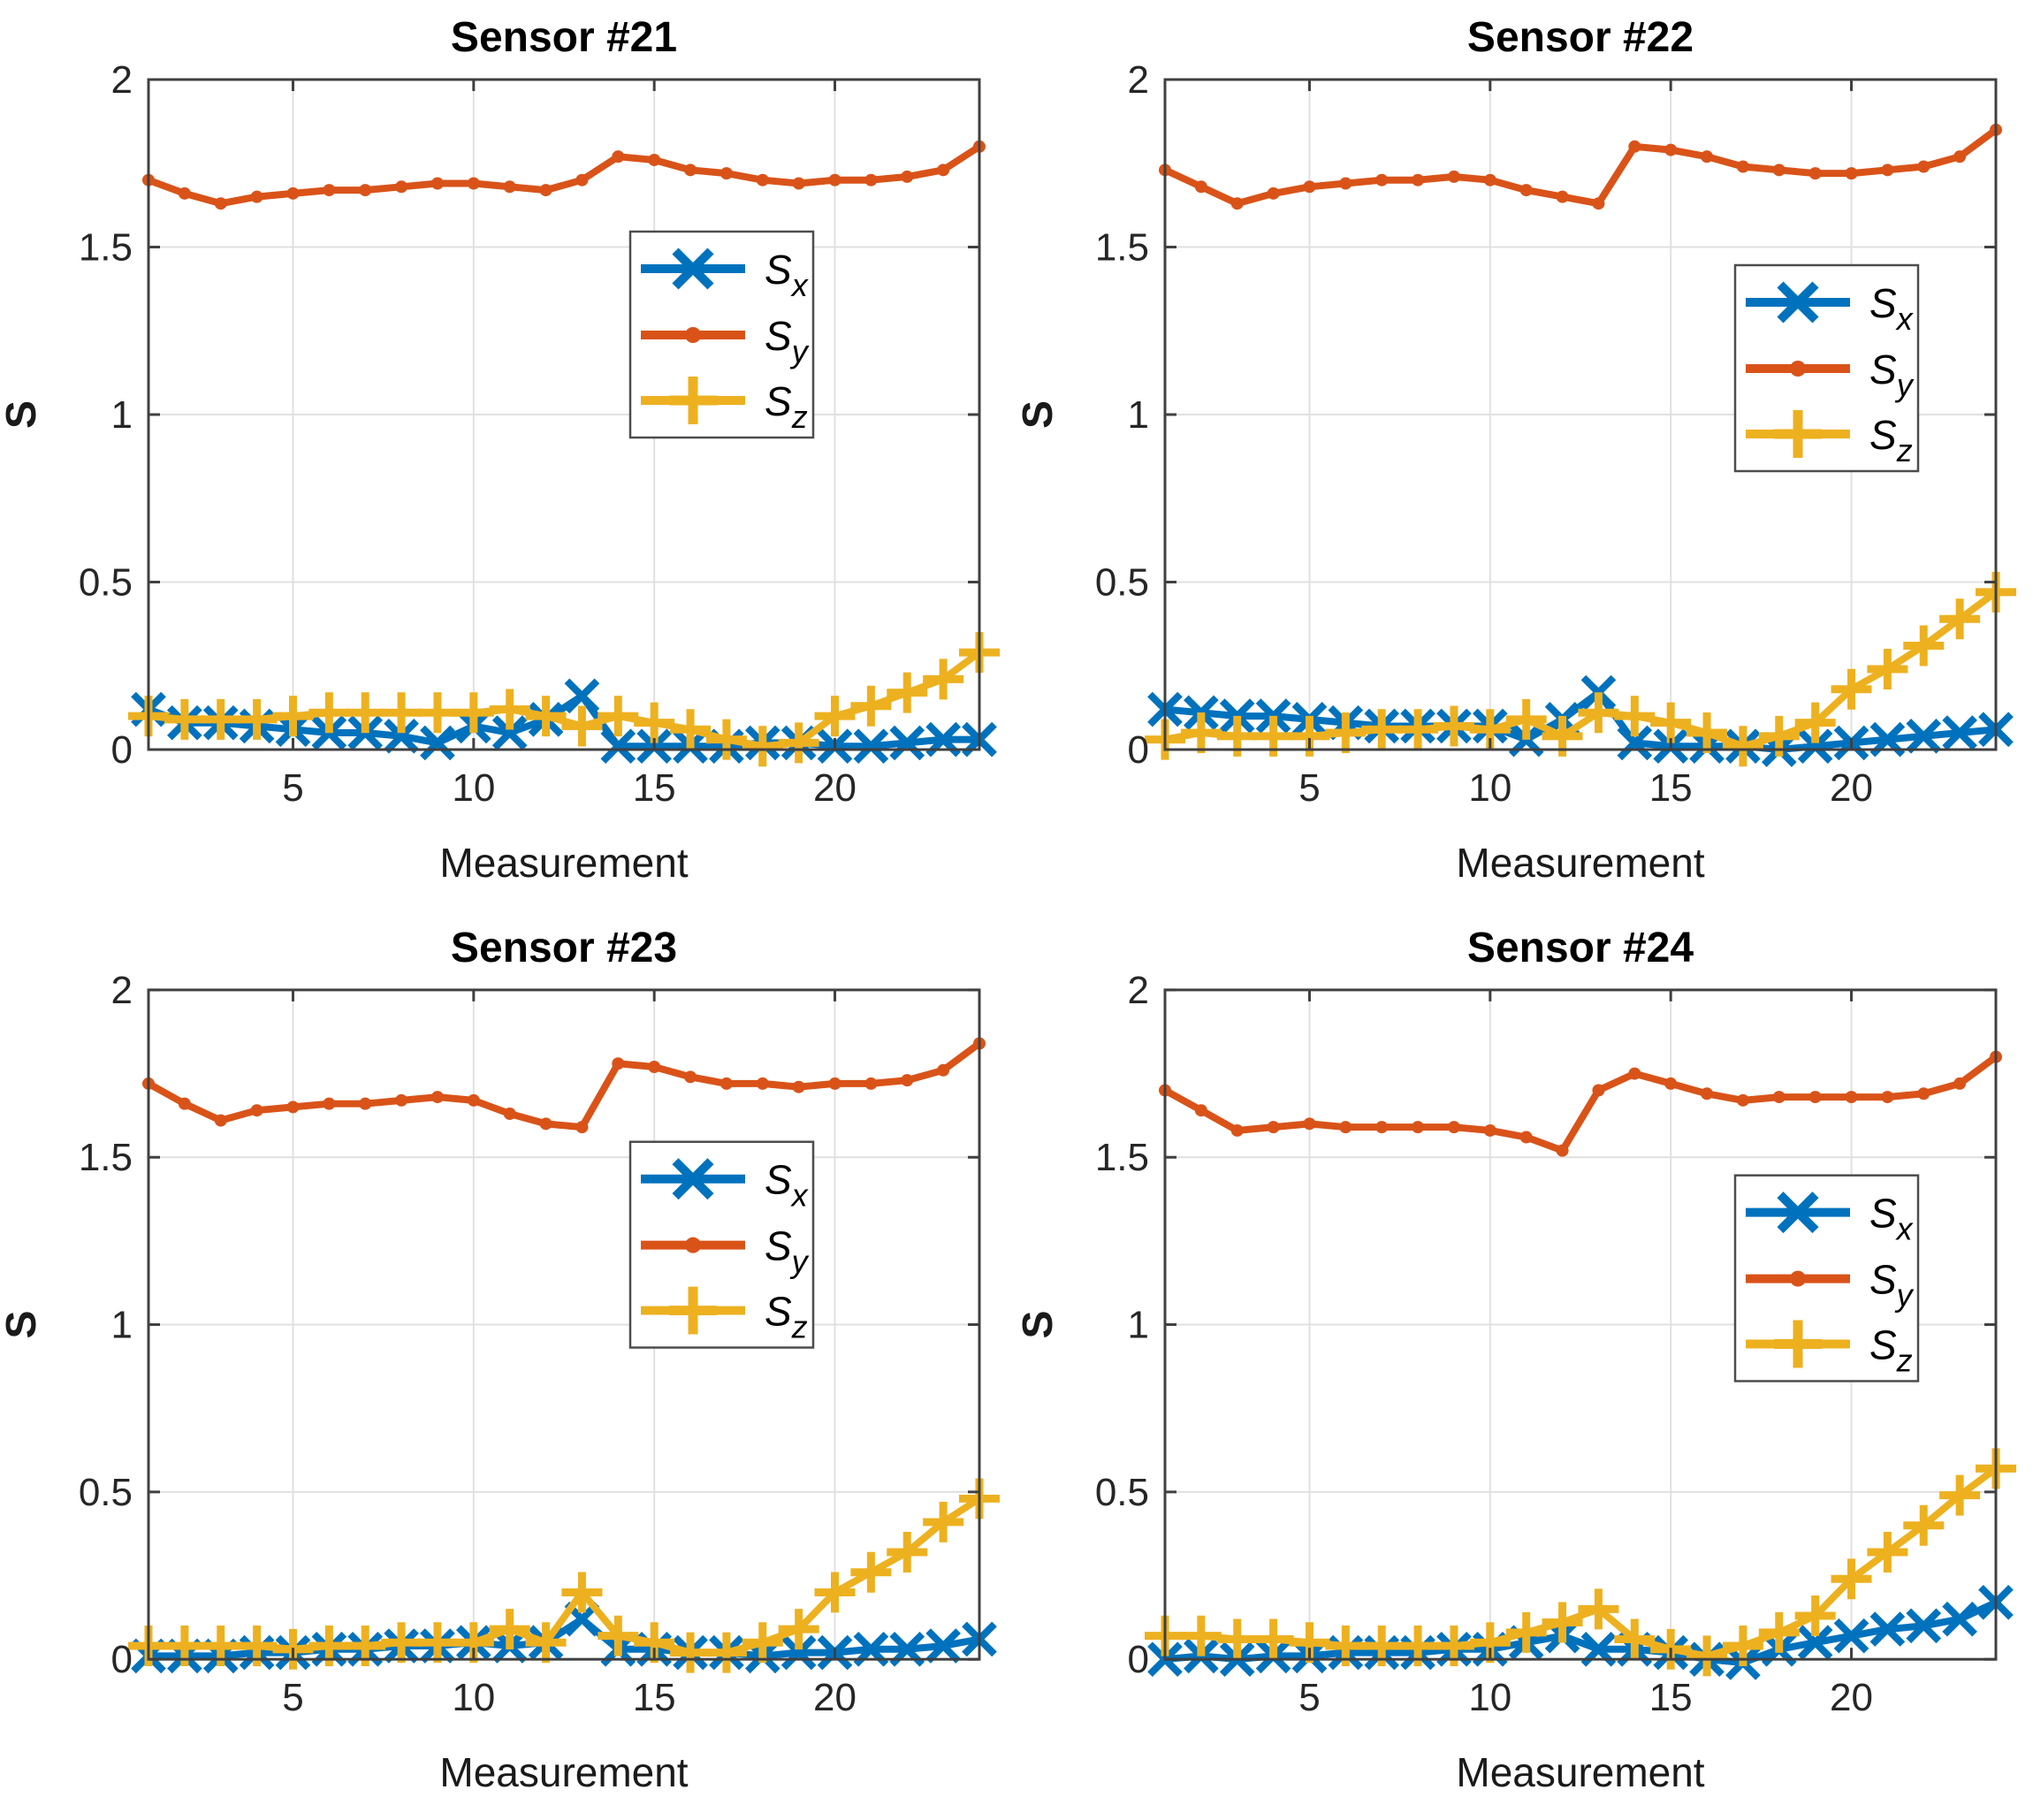 The image size is (2033, 1820). Describe the element at coordinates (1580, 948) in the screenshot. I see `chart-title: Sensor #24` at that location.